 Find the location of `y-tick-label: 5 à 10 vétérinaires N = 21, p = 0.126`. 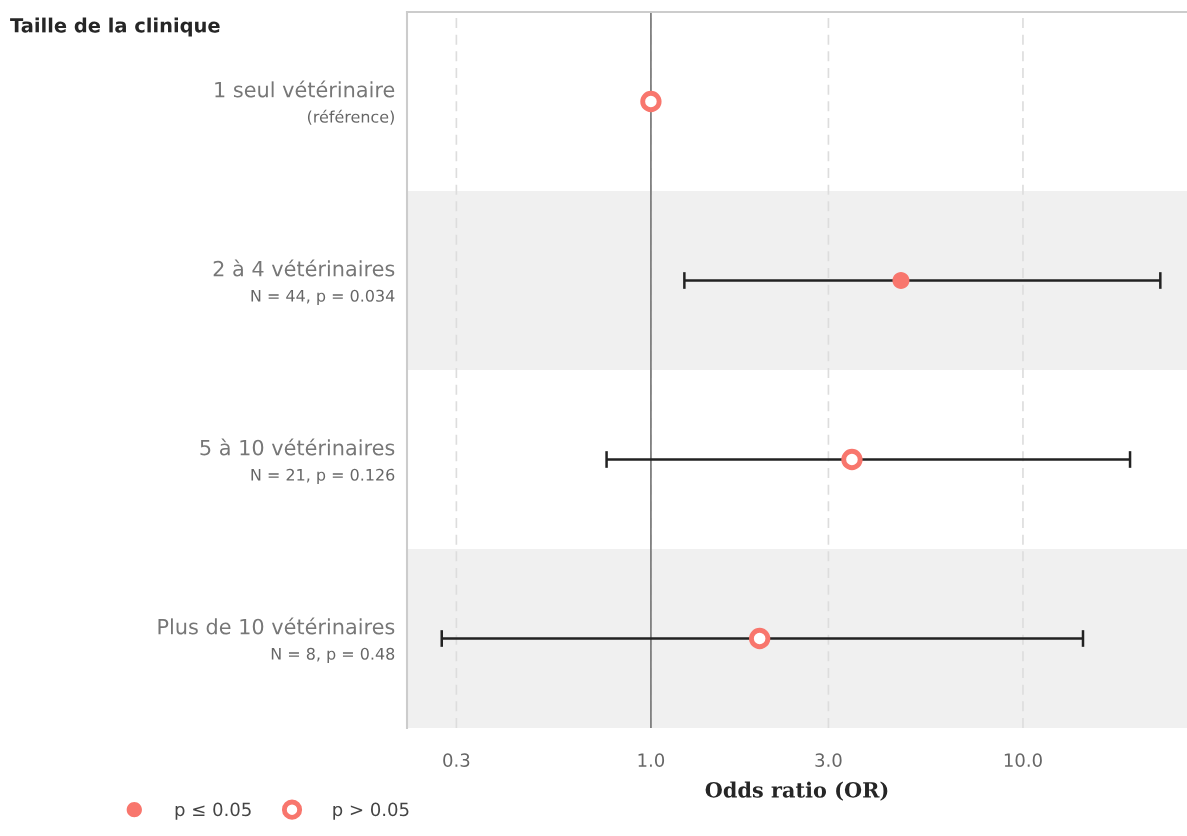

y-tick-label: 5 à 10 vétérinaires N = 21, p = 0.126 is located at coordinates (297, 461).